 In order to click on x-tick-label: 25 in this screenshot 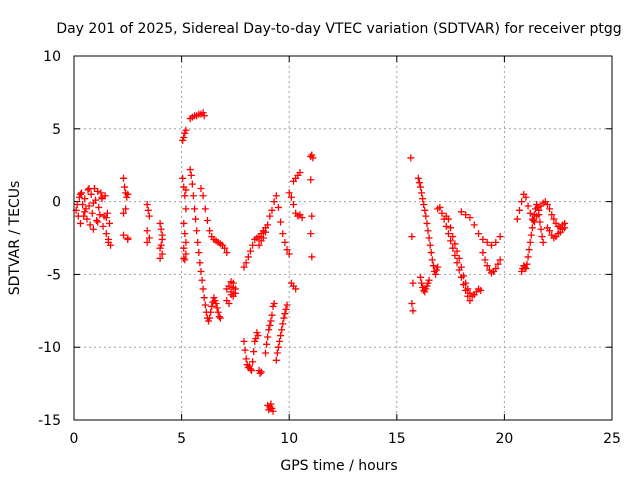, I will do `click(612, 439)`.